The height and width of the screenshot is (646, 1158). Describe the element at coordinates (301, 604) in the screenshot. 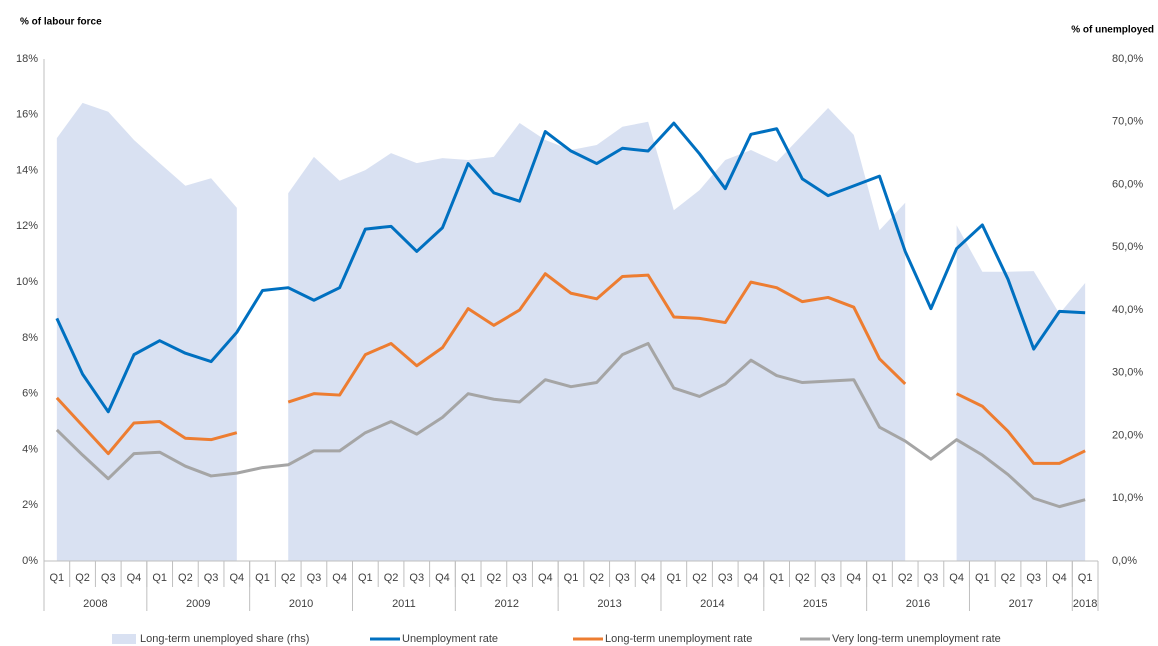

I see `x-group-label: 2010` at that location.